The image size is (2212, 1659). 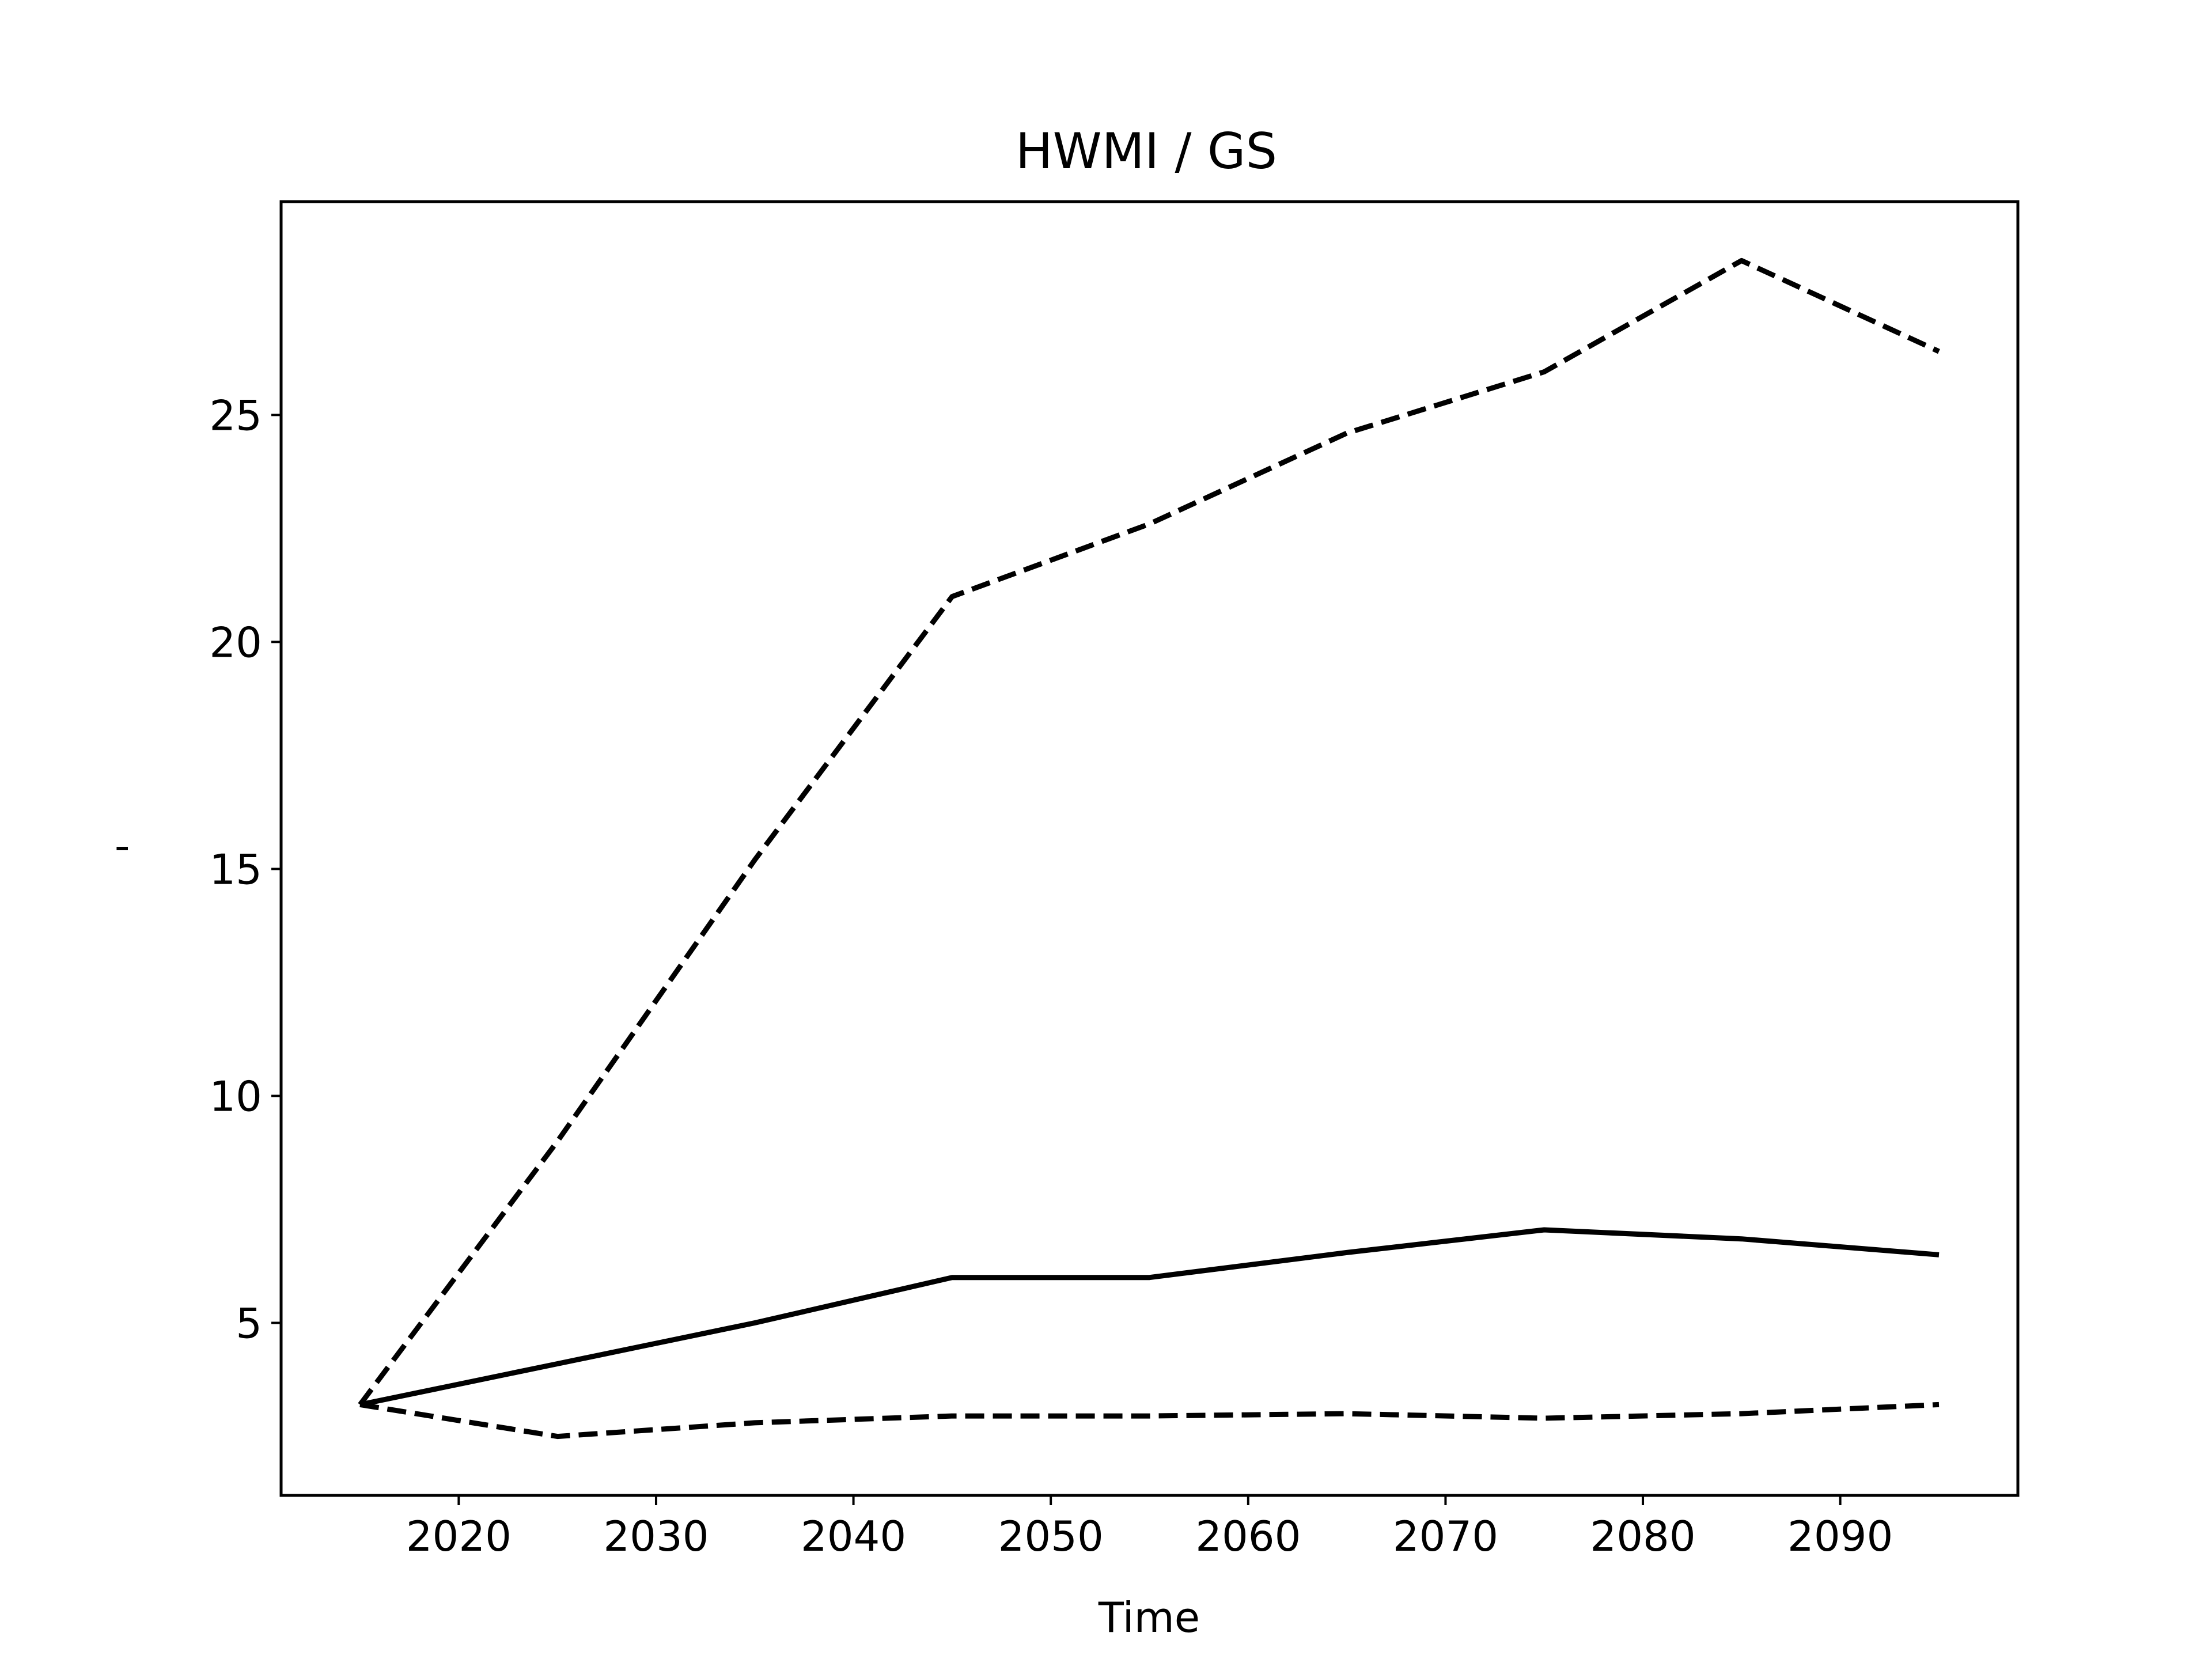 I want to click on x-tick-label: 2030, so click(x=656, y=1536).